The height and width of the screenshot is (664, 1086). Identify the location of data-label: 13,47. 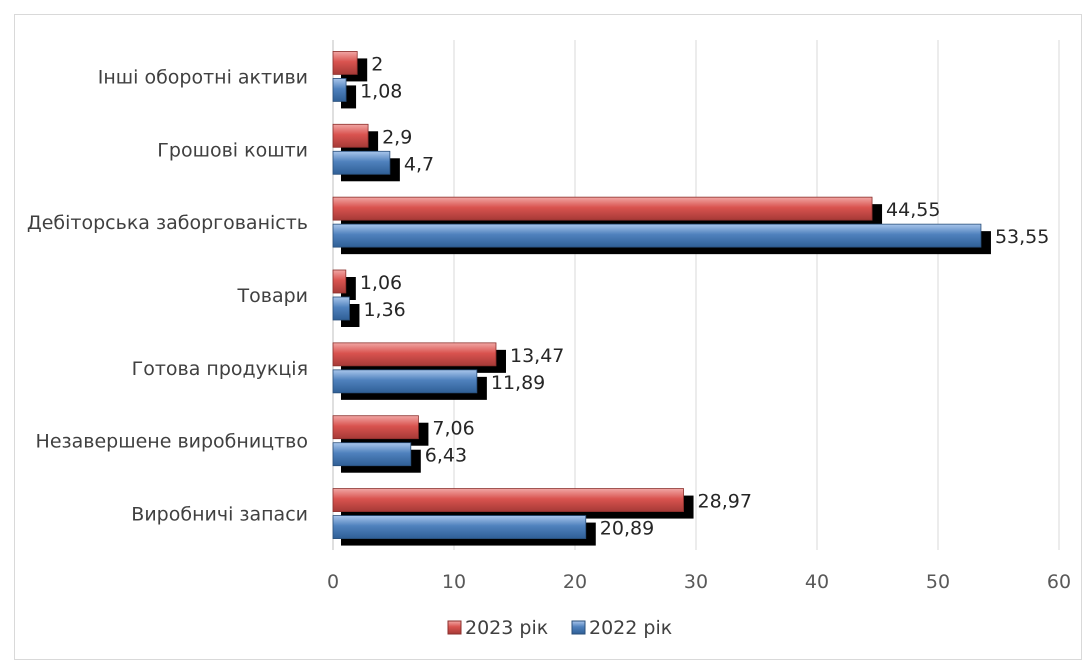
(537, 356).